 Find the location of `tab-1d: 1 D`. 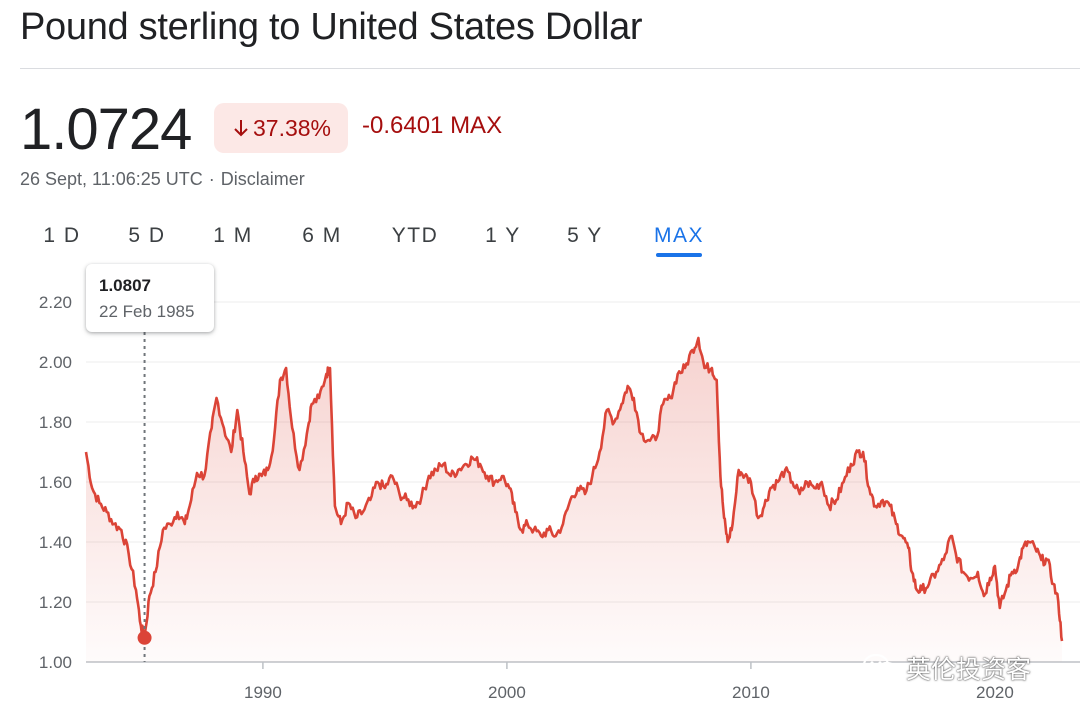

tab-1d: 1 D is located at coordinates (62, 235).